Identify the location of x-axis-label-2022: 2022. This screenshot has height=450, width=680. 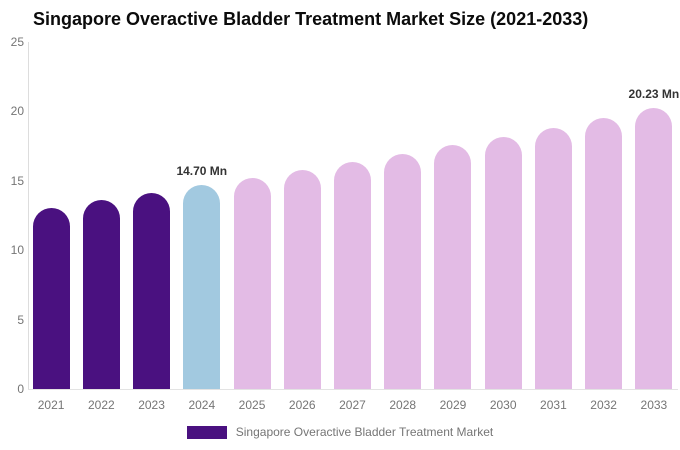
(101, 405).